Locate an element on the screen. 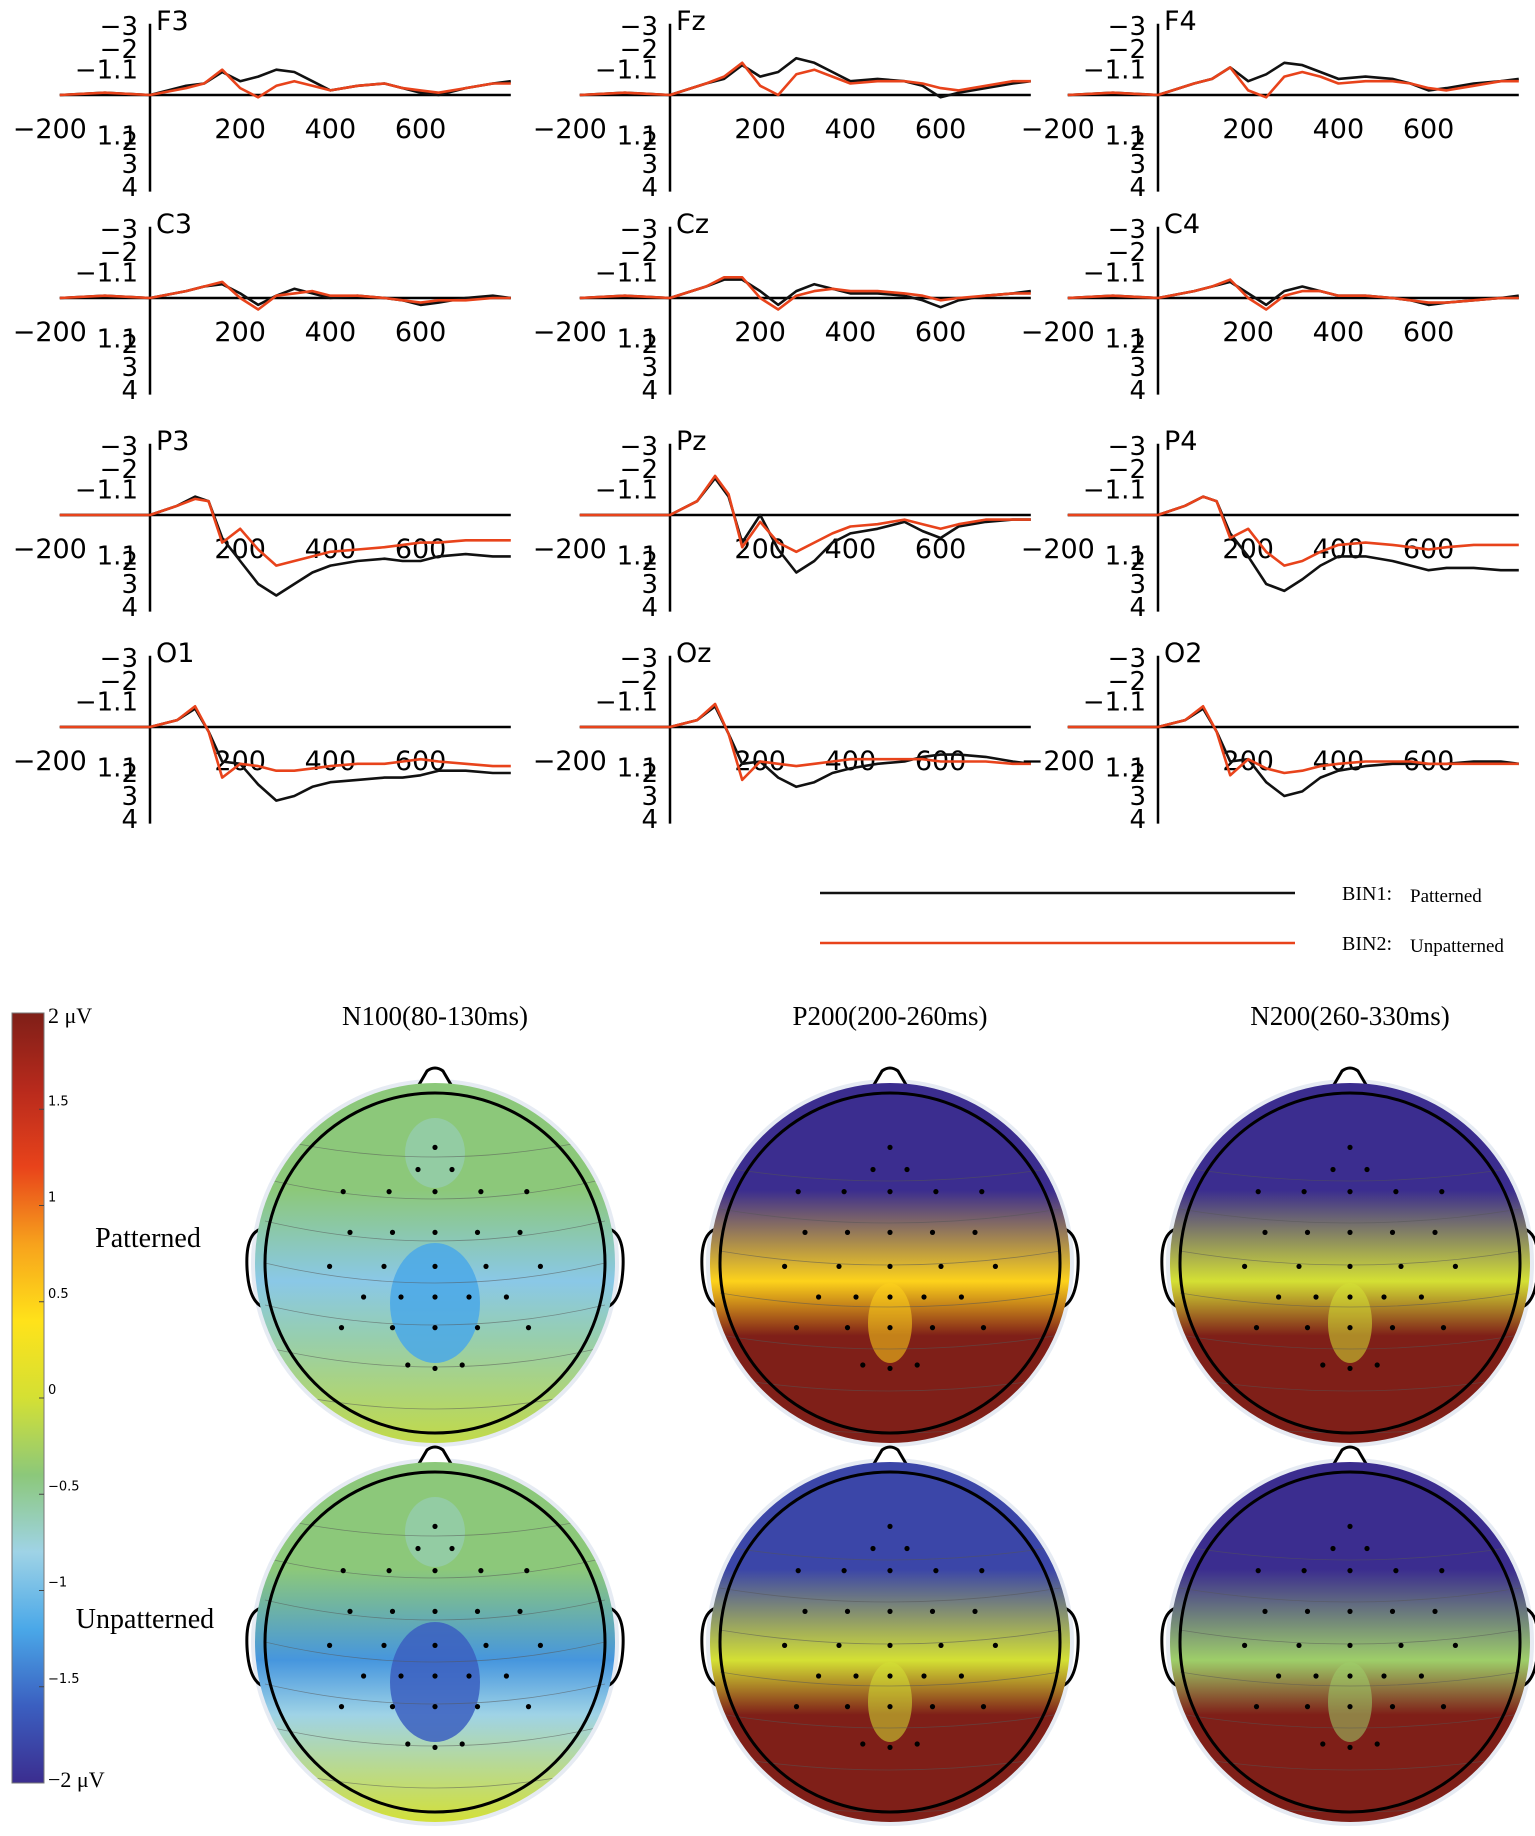 The image size is (1535, 1836). topomap-blob is located at coordinates (435, 1682).